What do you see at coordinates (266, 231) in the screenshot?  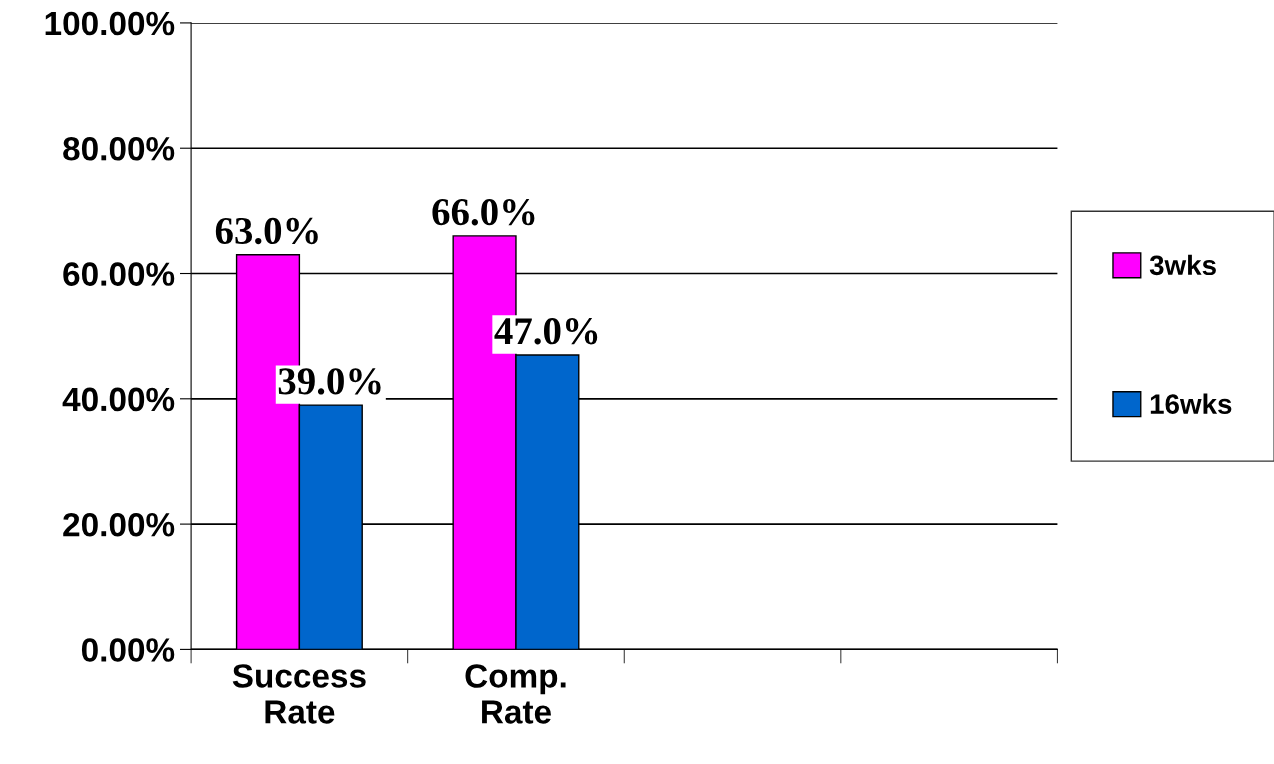 I see `data-label: 63.0%` at bounding box center [266, 231].